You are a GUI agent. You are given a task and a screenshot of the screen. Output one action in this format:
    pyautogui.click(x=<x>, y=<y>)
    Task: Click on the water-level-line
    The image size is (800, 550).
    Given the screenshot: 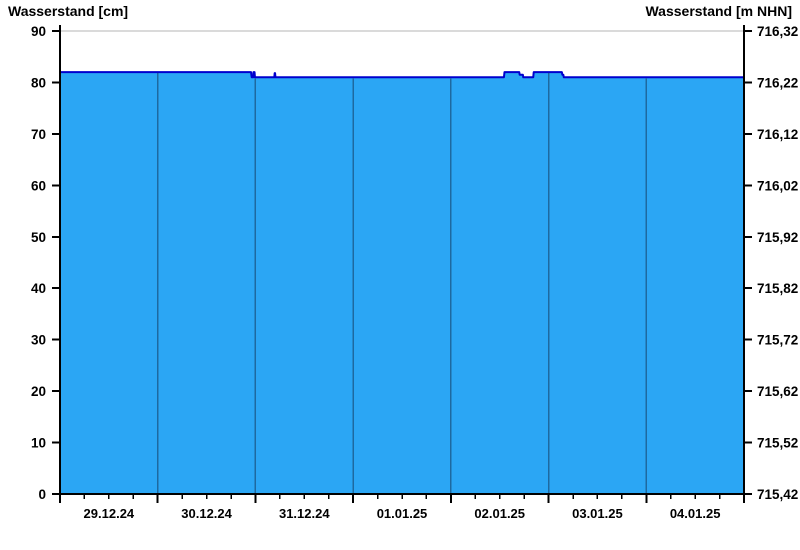 What is the action you would take?
    pyautogui.click(x=402, y=75)
    